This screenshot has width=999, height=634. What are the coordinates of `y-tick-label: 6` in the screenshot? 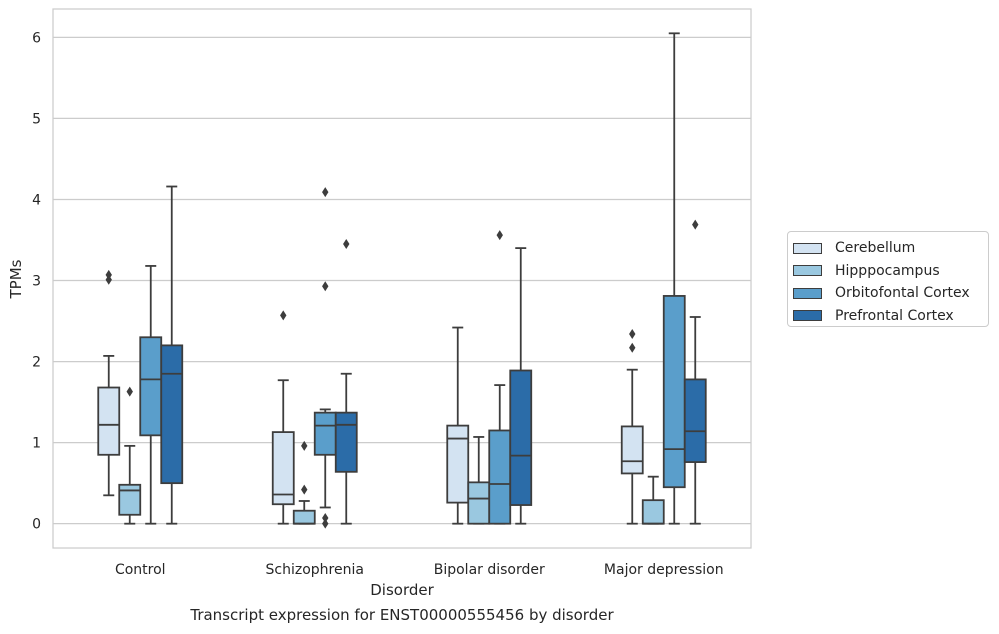 It's located at (36, 38).